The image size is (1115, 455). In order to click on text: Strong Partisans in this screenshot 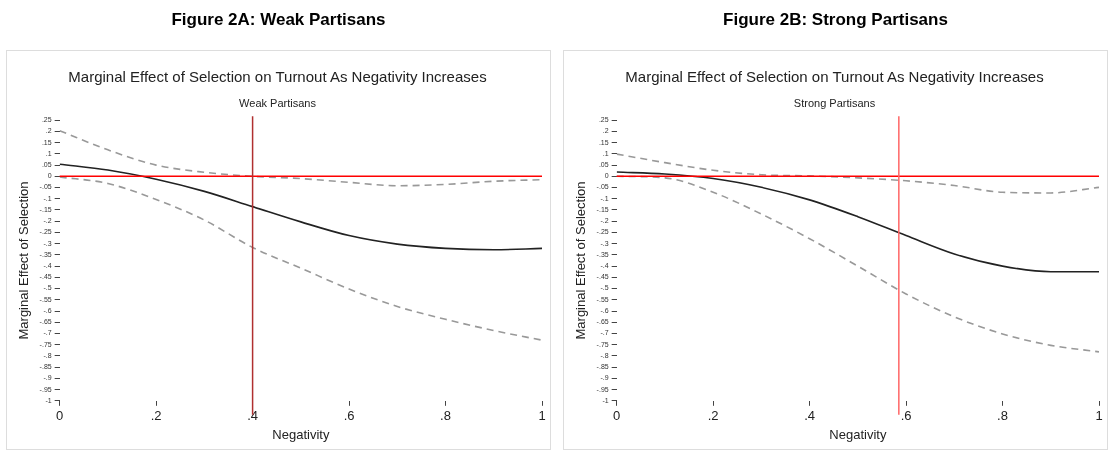, I will do `click(834, 102)`.